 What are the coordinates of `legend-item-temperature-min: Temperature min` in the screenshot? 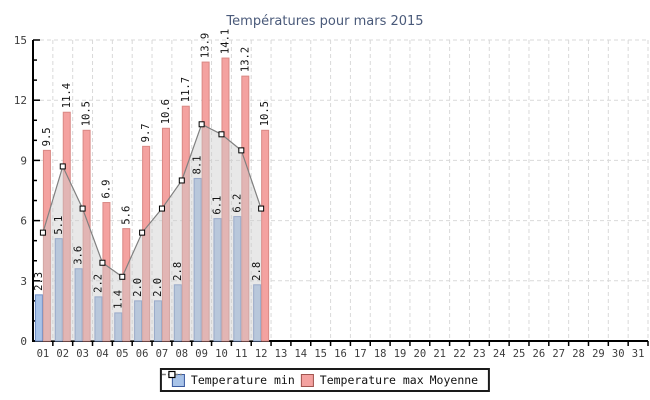 It's located at (233, 380).